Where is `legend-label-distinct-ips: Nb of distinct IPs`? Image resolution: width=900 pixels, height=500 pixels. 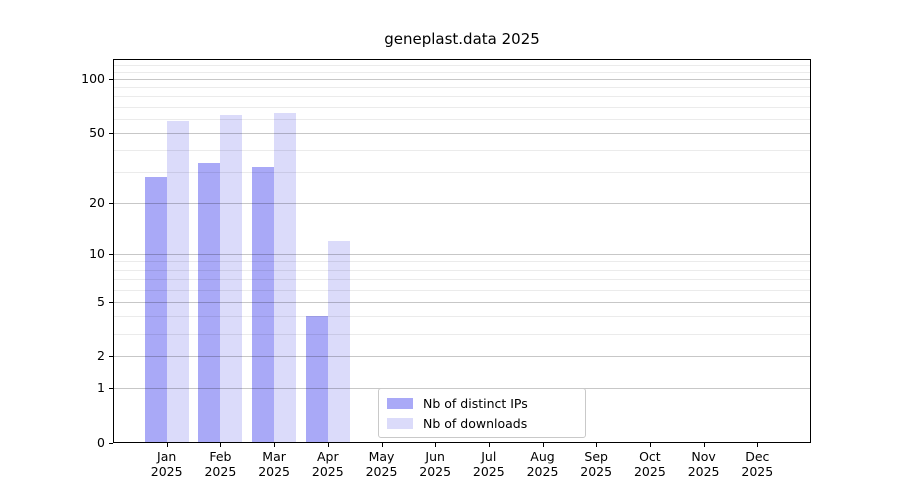 legend-label-distinct-ips: Nb of distinct IPs is located at coordinates (475, 403).